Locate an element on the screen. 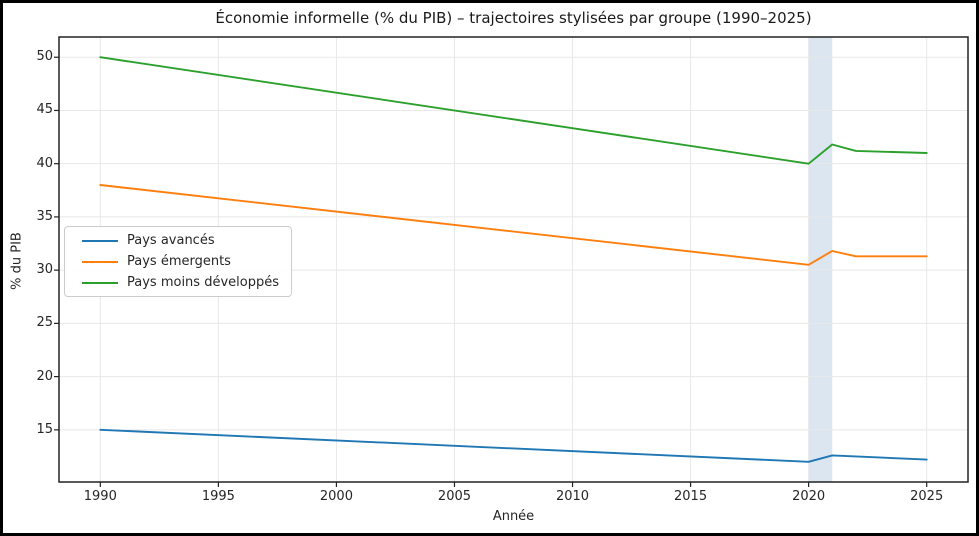 This screenshot has width=979, height=536. y-tick-label: 30 is located at coordinates (44, 270).